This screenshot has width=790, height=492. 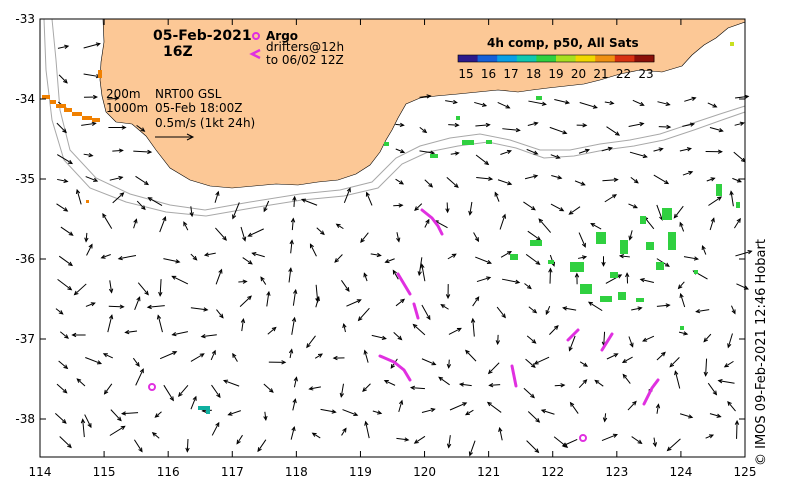 What do you see at coordinates (583, 438) in the screenshot?
I see `argo-float-marker` at bounding box center [583, 438].